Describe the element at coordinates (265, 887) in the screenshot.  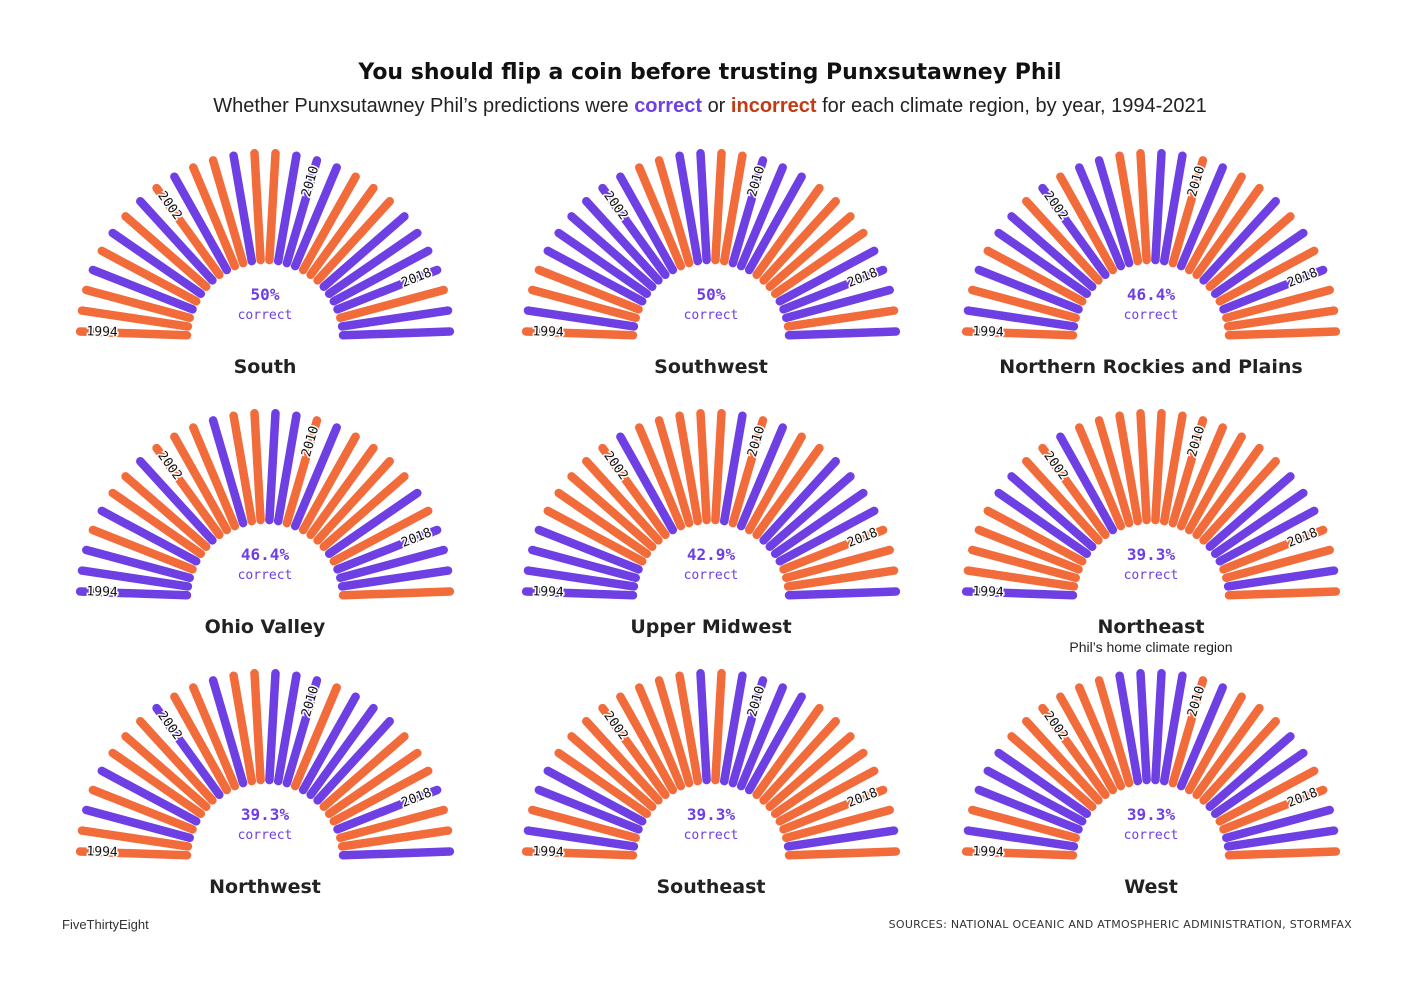
I see `region-name: Northwest` at that location.